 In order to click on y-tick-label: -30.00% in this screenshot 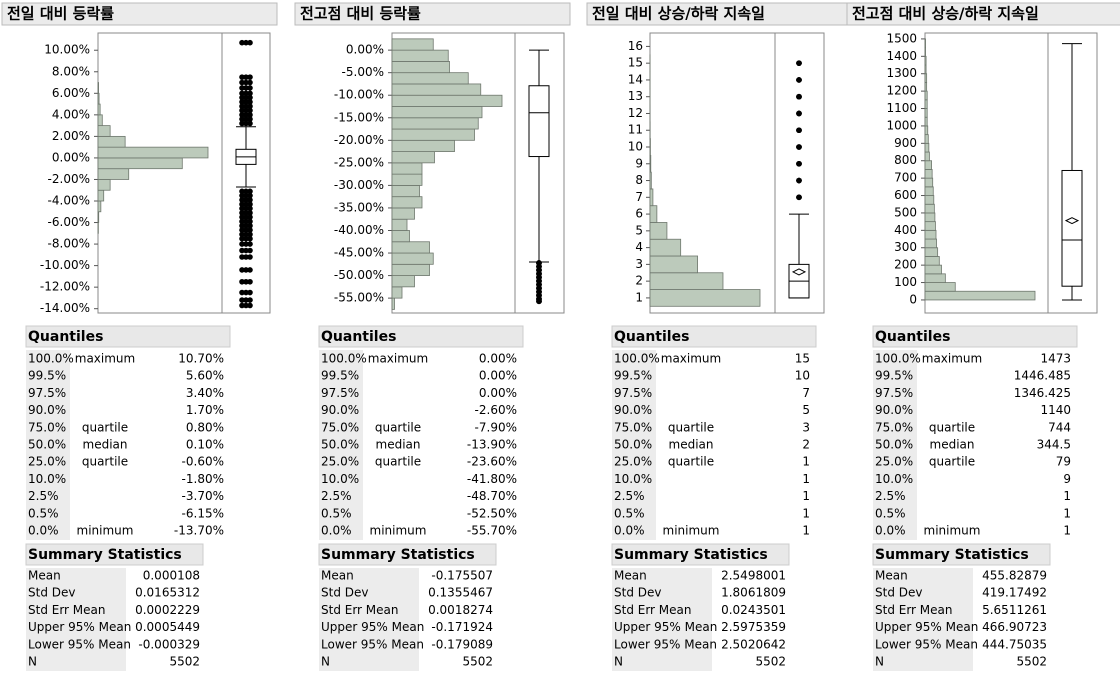, I will do `click(359, 185)`.